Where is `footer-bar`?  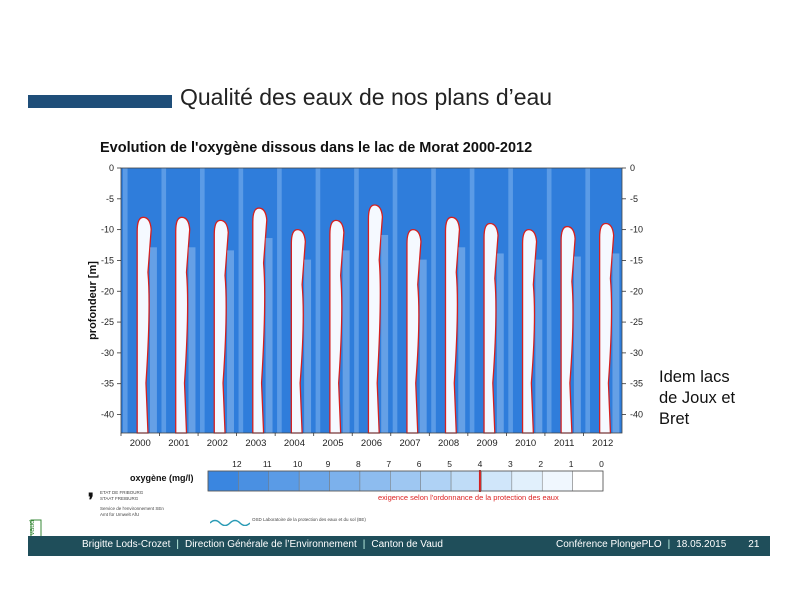 footer-bar is located at coordinates (399, 546).